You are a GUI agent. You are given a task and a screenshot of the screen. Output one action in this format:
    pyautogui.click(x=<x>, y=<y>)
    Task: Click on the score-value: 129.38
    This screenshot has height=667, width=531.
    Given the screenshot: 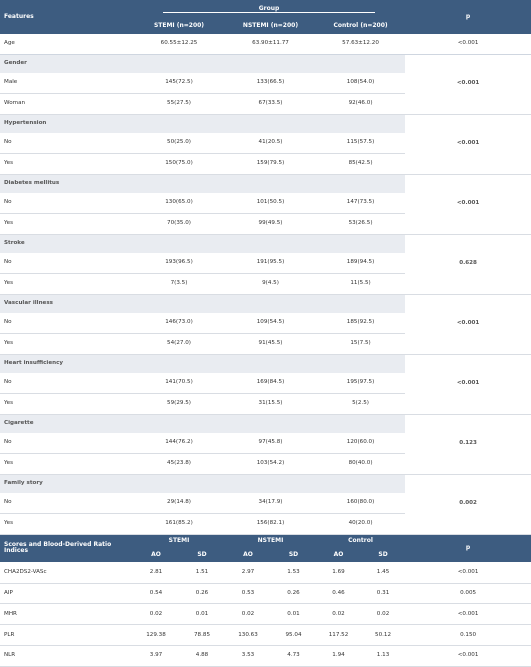 What is the action you would take?
    pyautogui.click(x=156, y=635)
    